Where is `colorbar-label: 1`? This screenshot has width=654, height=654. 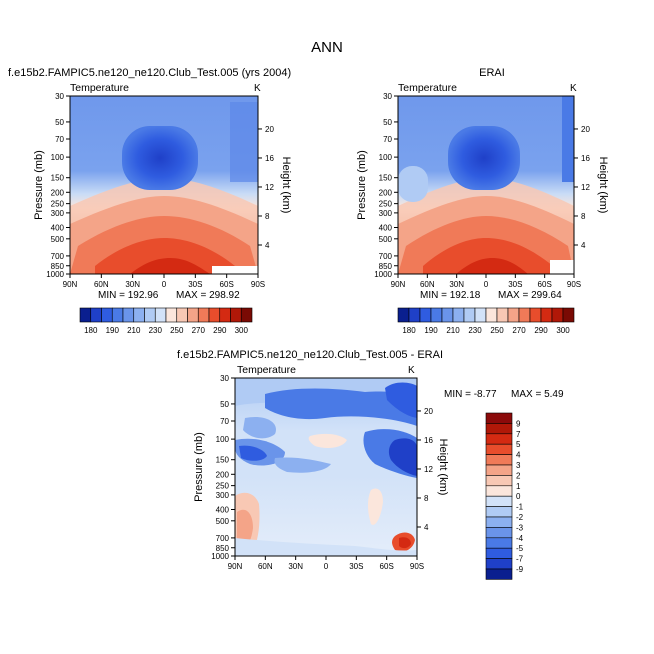
colorbar-label: 1 is located at coordinates (518, 486).